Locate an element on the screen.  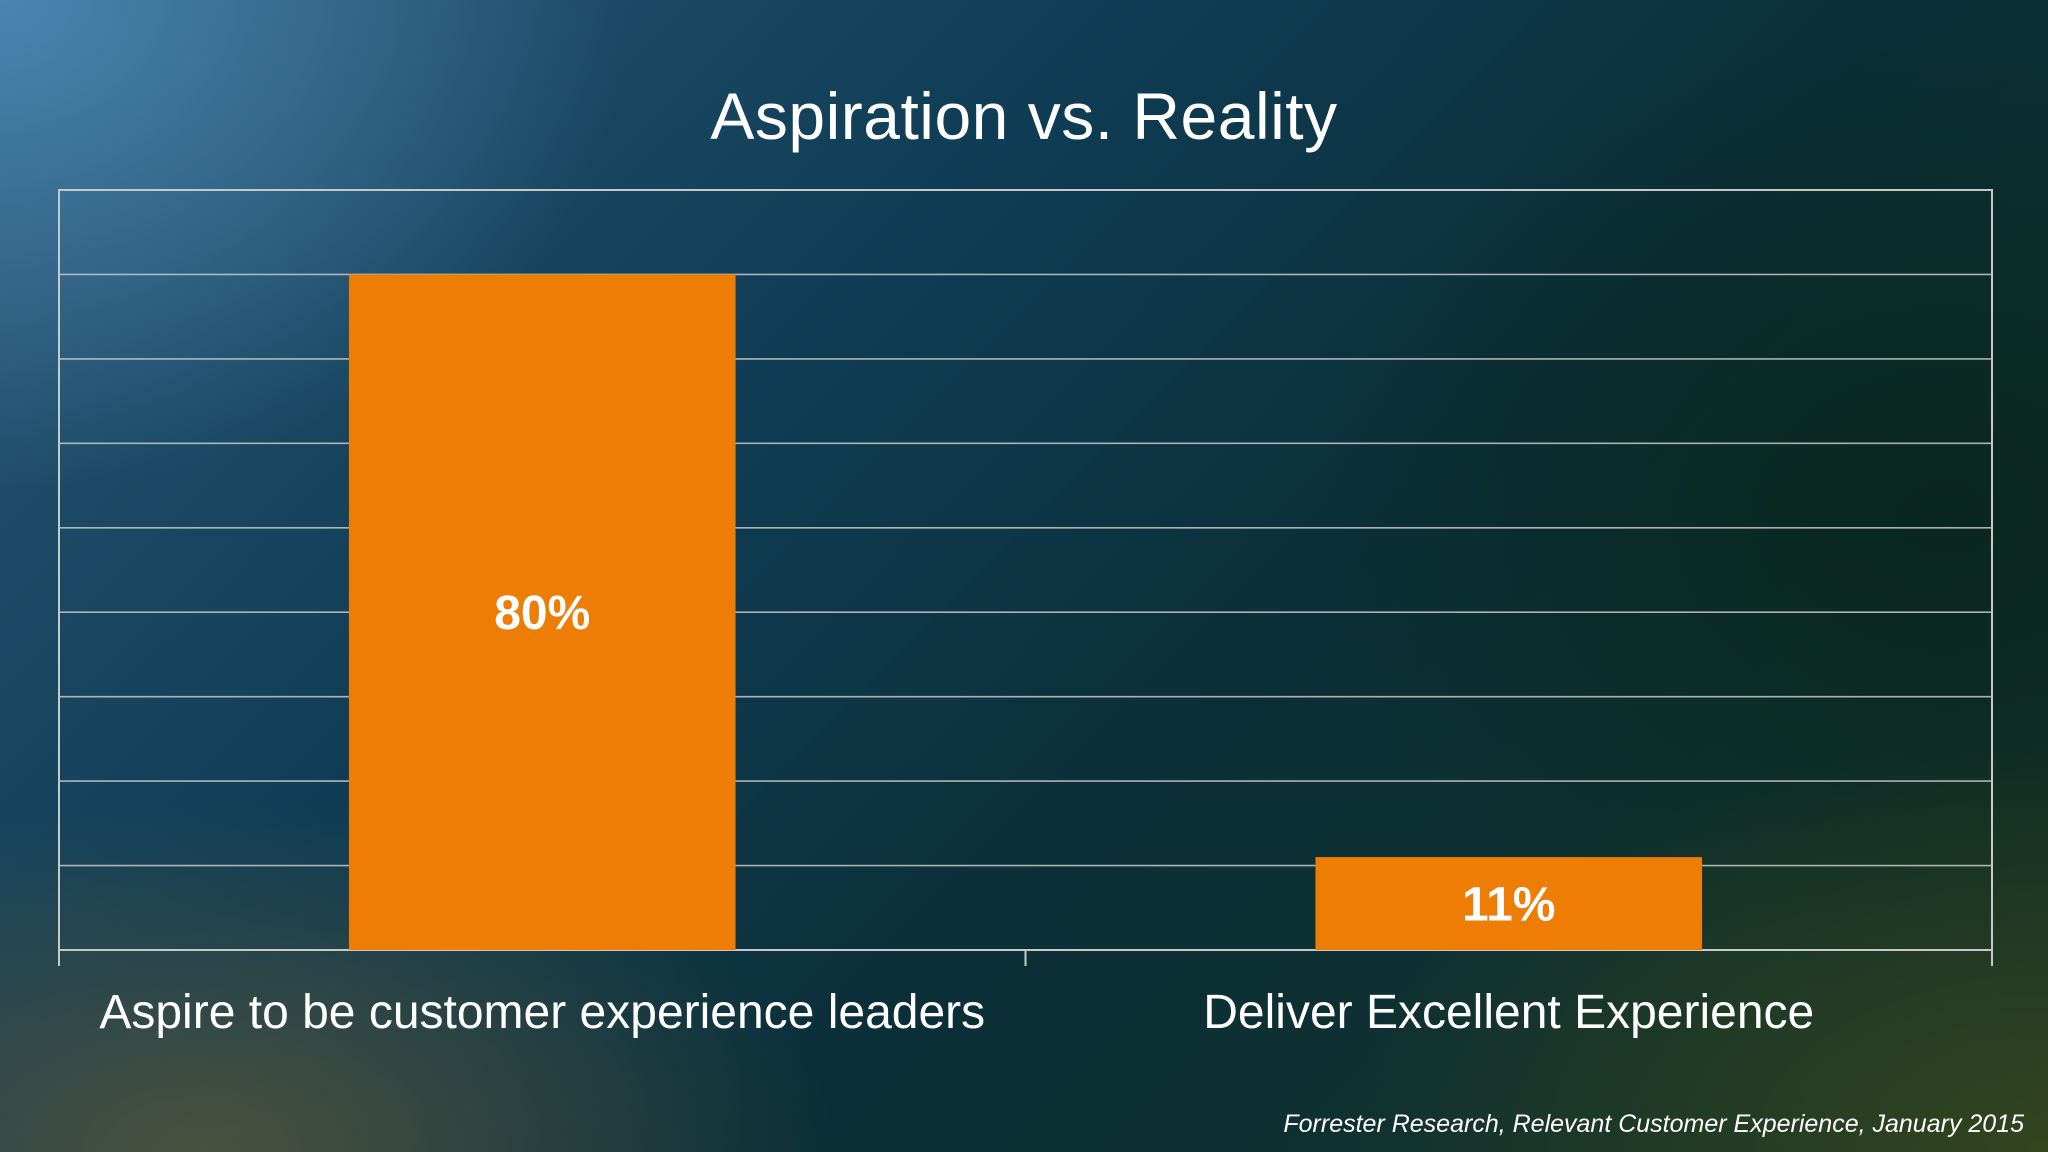
axes is located at coordinates (1025, 958).